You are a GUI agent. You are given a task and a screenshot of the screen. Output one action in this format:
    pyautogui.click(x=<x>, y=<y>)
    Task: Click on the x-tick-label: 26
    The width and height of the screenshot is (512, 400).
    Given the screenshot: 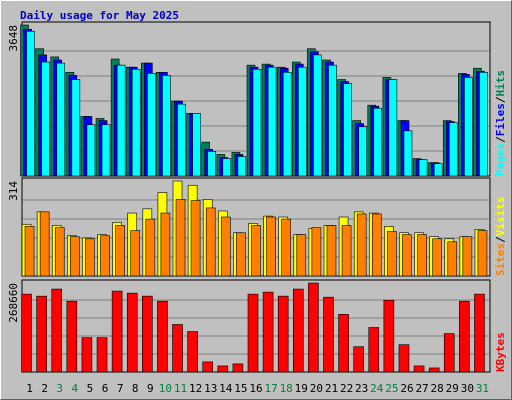 What is the action you would take?
    pyautogui.click(x=406, y=388)
    